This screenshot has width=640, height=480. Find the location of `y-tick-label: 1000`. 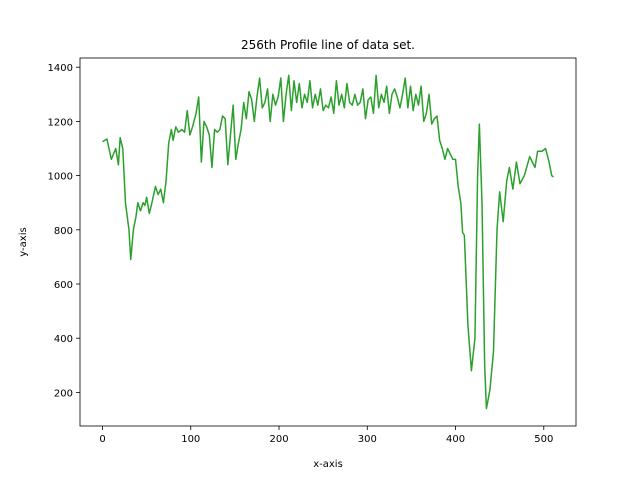

y-tick-label: 1000 is located at coordinates (60, 177).